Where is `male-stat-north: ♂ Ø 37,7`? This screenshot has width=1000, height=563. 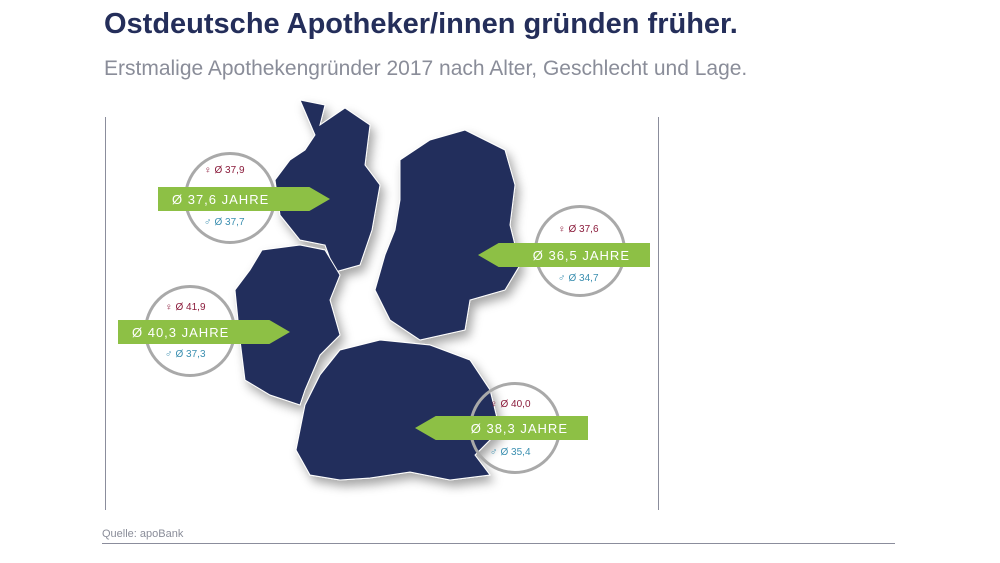 male-stat-north: ♂ Ø 37,7 is located at coordinates (224, 222).